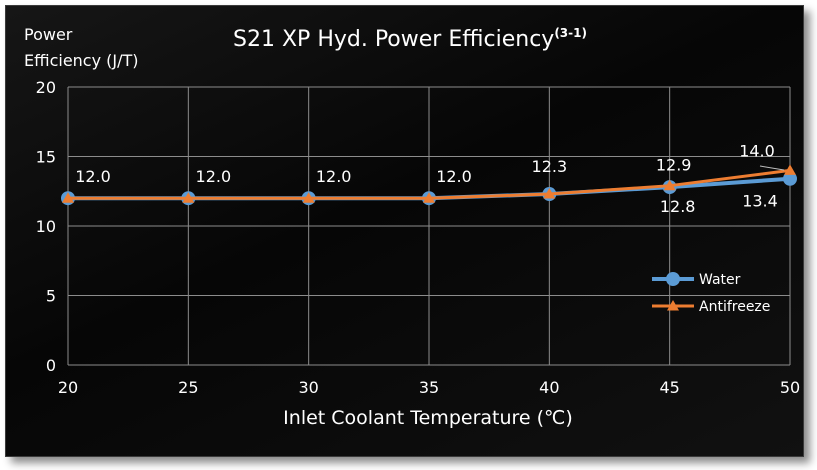 This screenshot has height=470, width=817. Describe the element at coordinates (46, 157) in the screenshot. I see `y-tick-label: 15` at that location.